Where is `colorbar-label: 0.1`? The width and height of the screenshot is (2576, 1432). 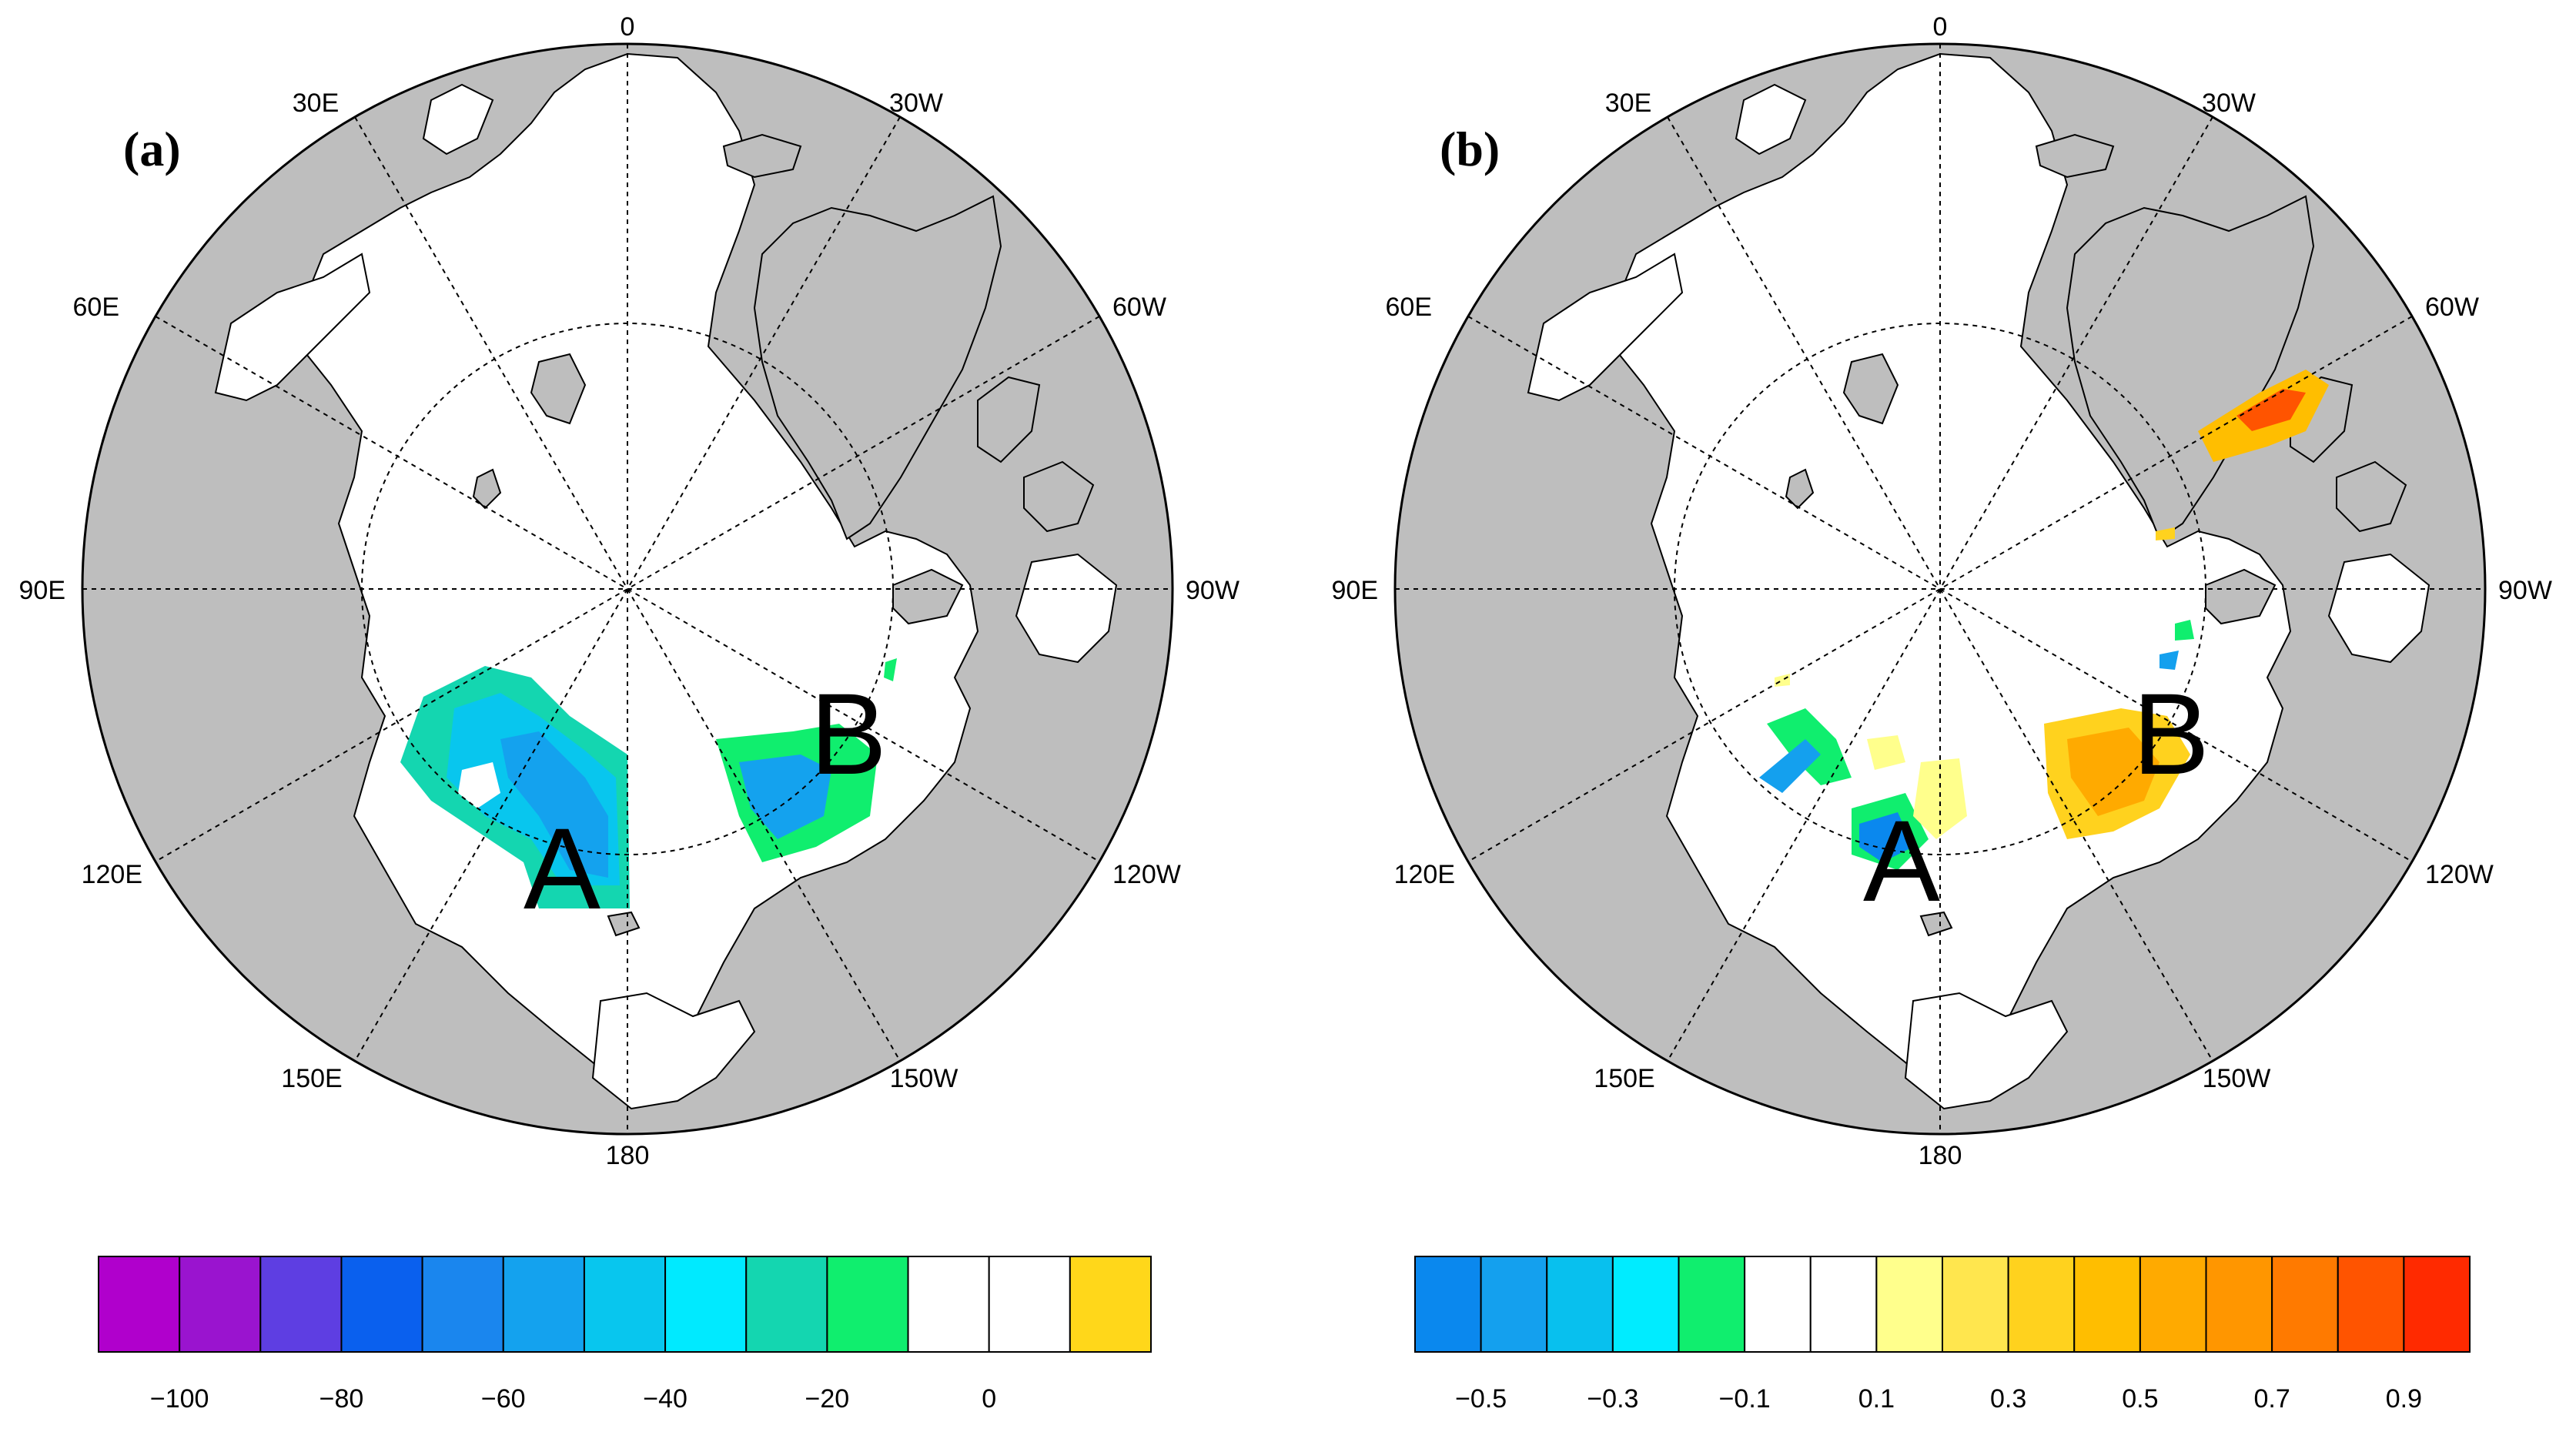 colorbar-label: 0.1 is located at coordinates (1876, 1399).